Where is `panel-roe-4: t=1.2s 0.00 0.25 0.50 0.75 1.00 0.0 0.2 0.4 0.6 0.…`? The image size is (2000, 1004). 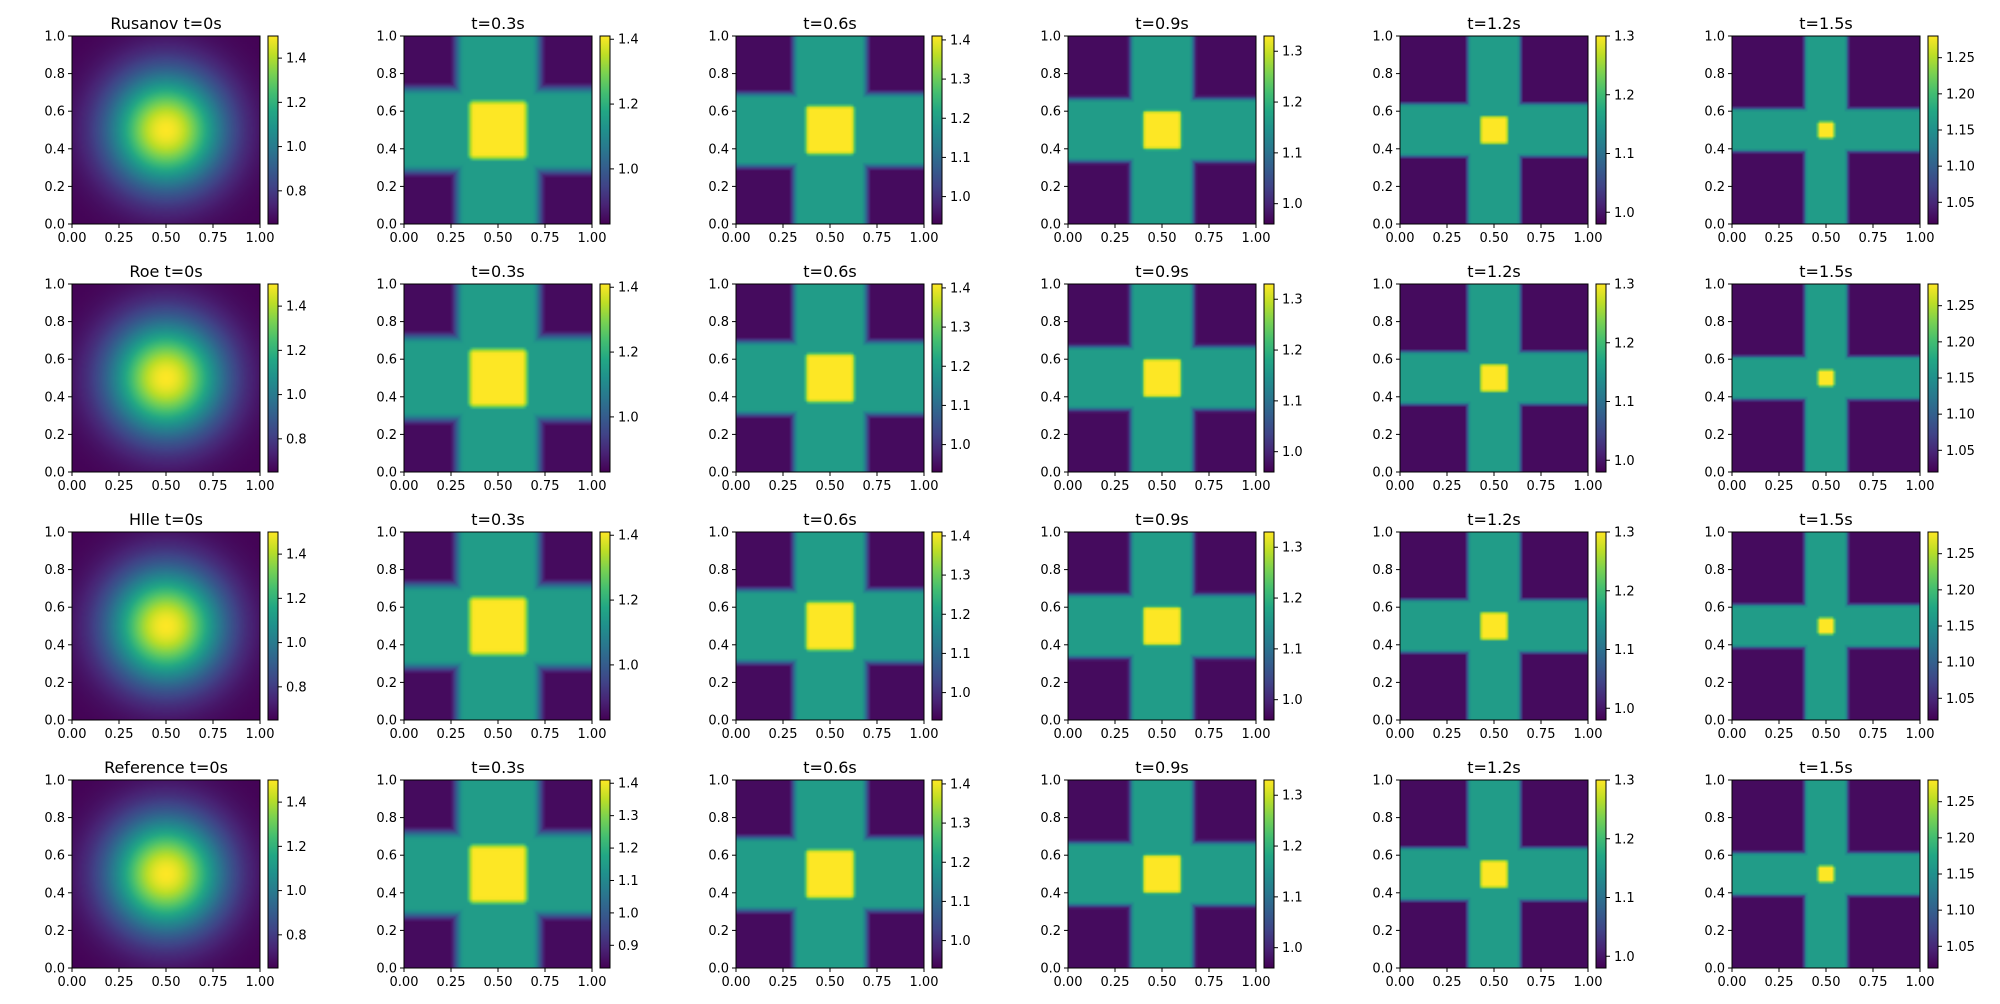 panel-roe-4: t=1.2s 0.00 0.25 0.50 0.75 1.00 0.0 0.2 0.4 0.6 0.… is located at coordinates (1503, 378).